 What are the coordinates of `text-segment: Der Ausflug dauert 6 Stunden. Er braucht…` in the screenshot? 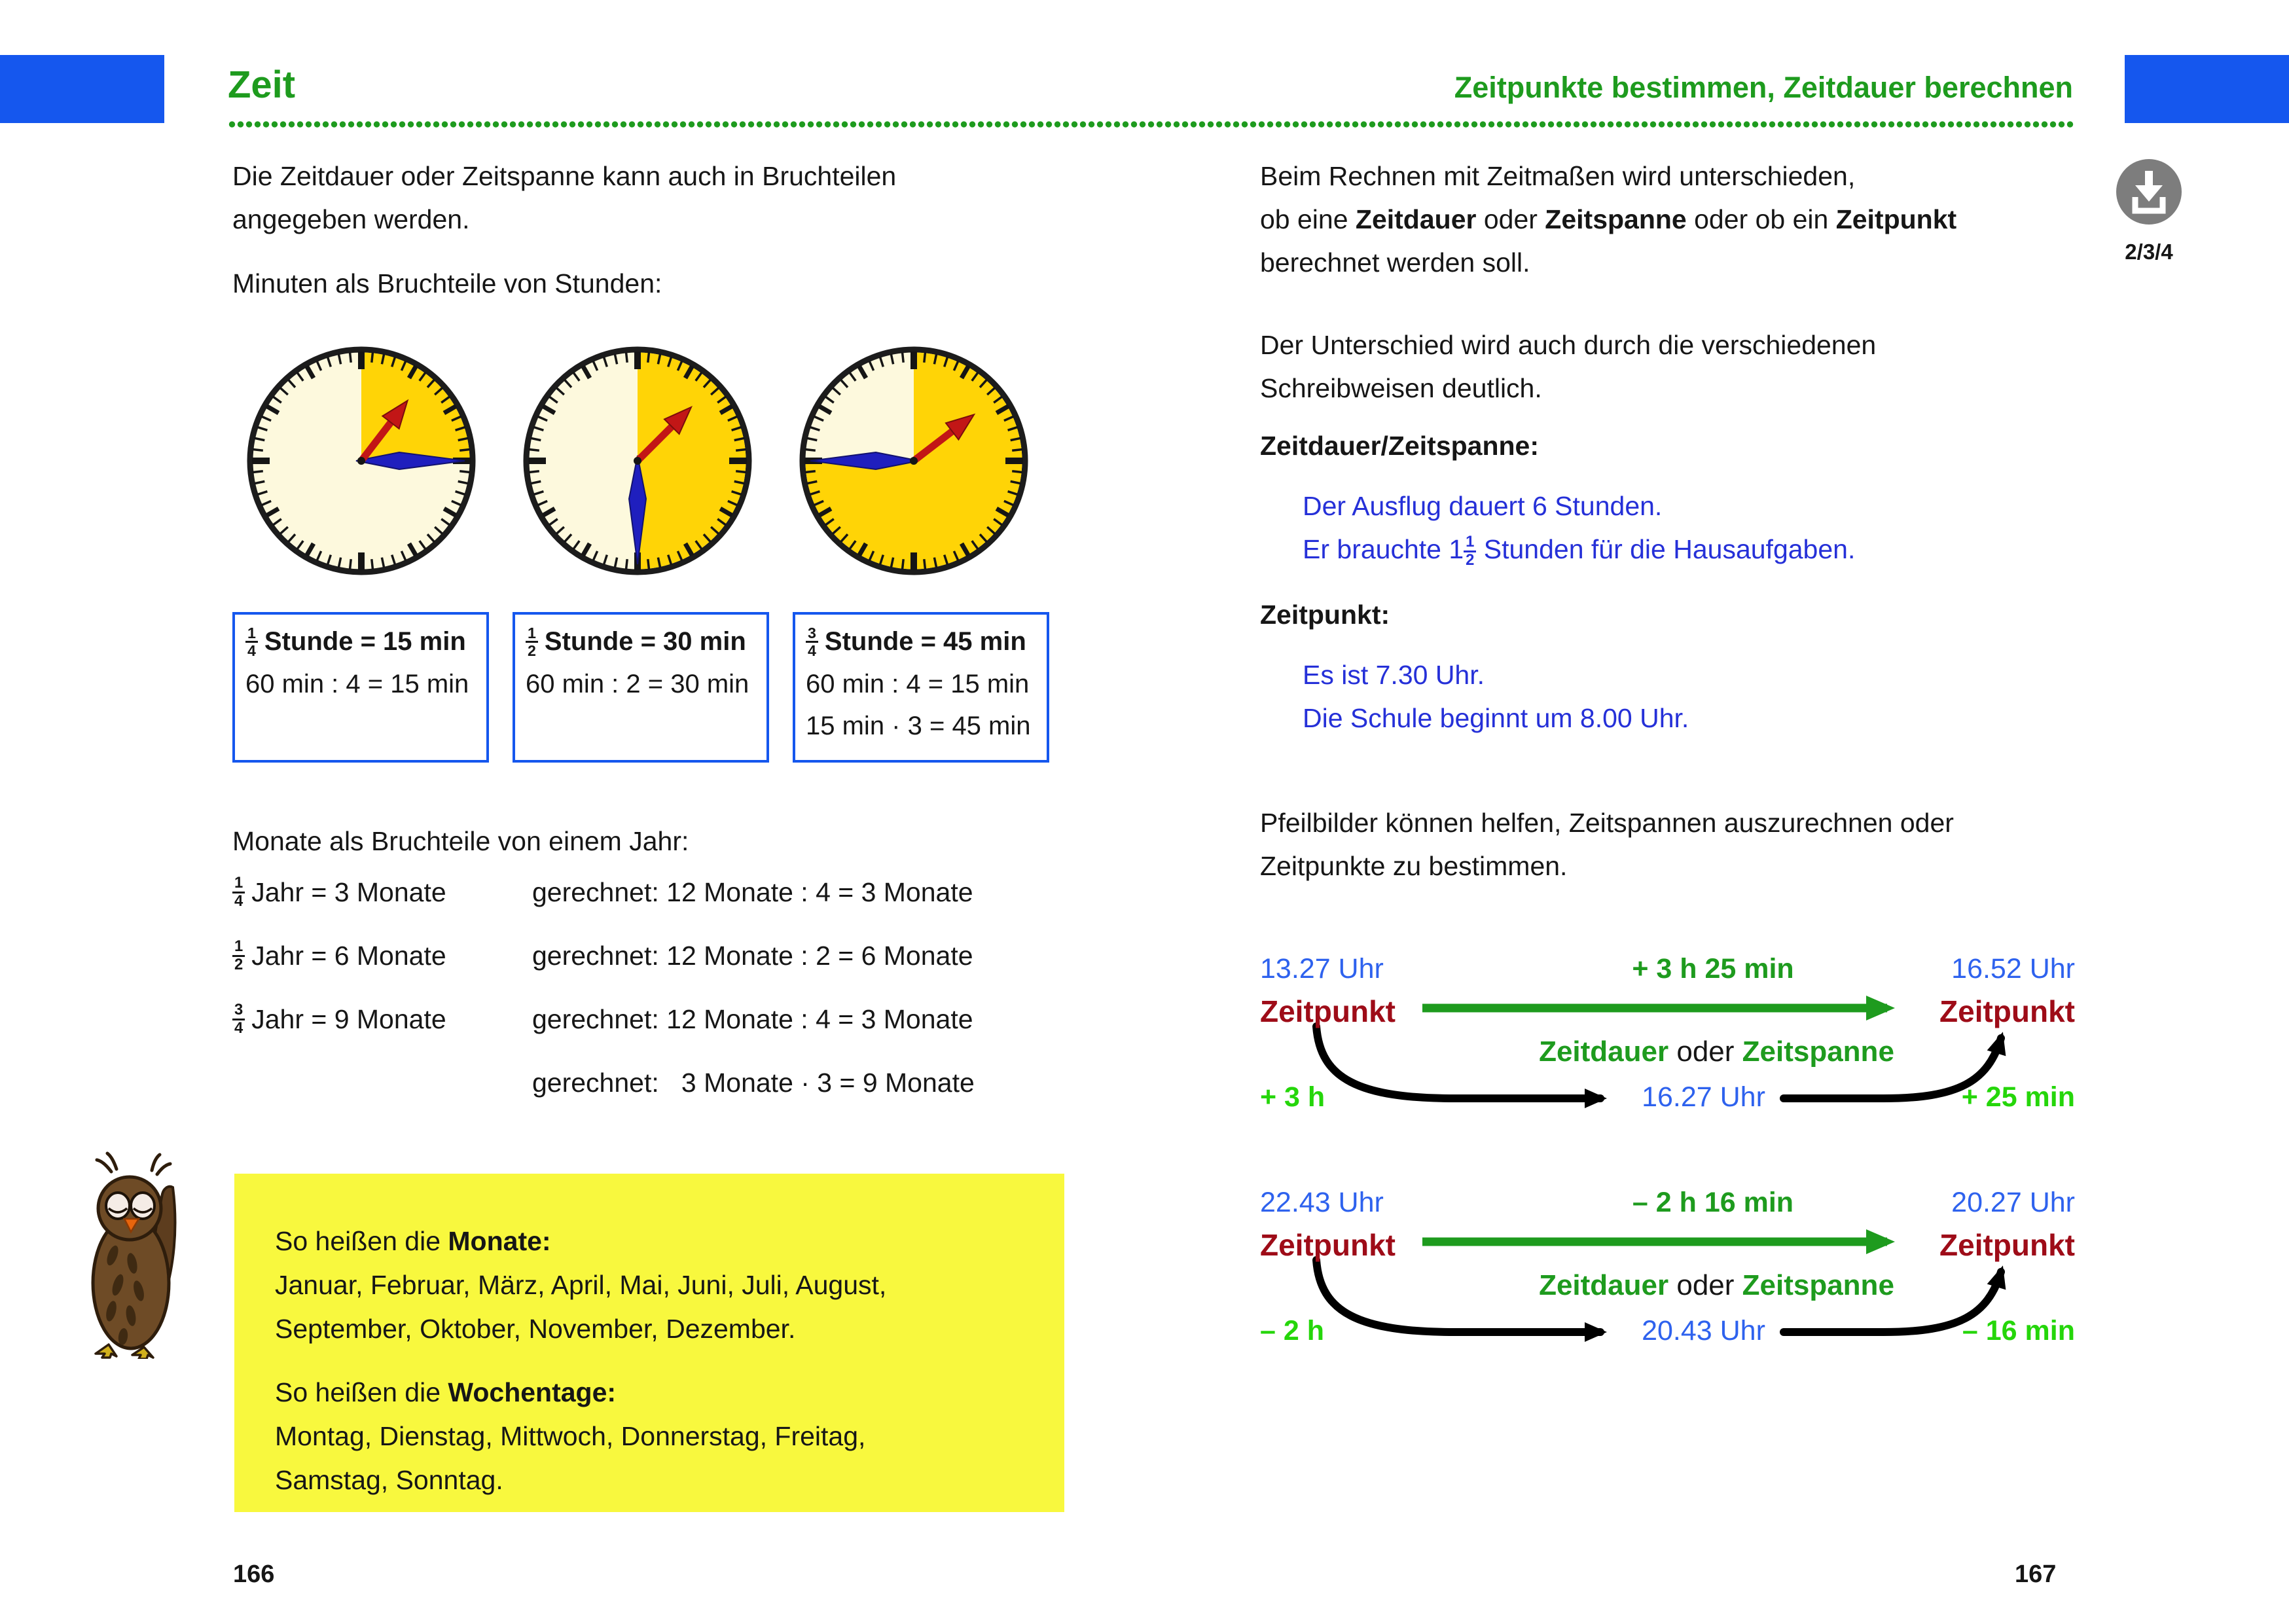 It's located at (1483, 527).